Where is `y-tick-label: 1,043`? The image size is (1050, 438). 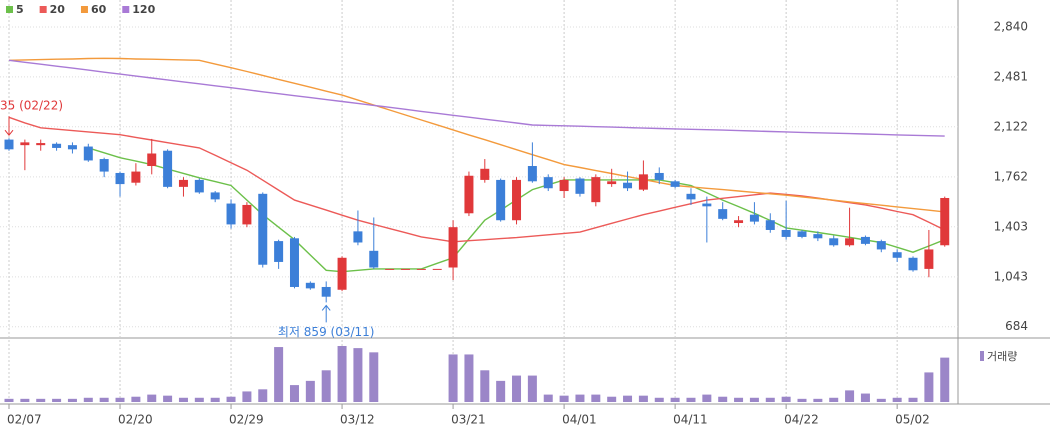
y-tick-label: 1,043 is located at coordinates (1011, 276).